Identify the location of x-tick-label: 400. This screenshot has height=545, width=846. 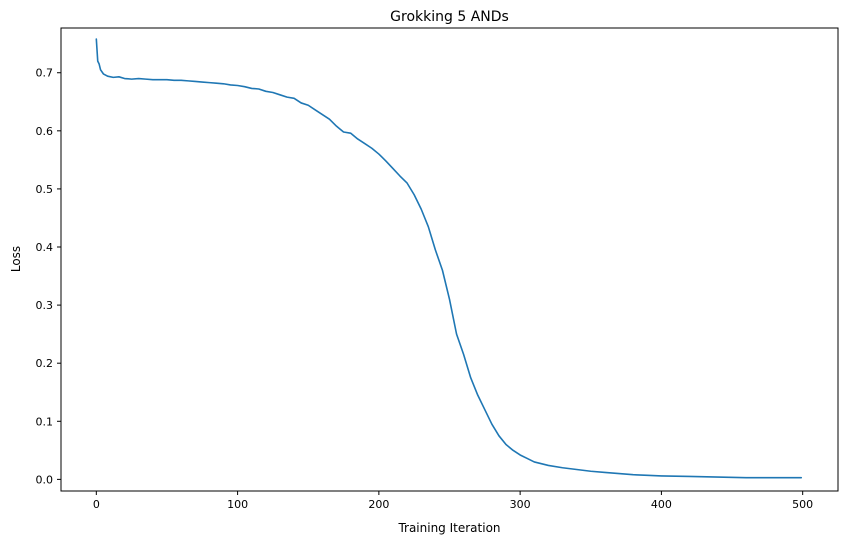
(661, 504).